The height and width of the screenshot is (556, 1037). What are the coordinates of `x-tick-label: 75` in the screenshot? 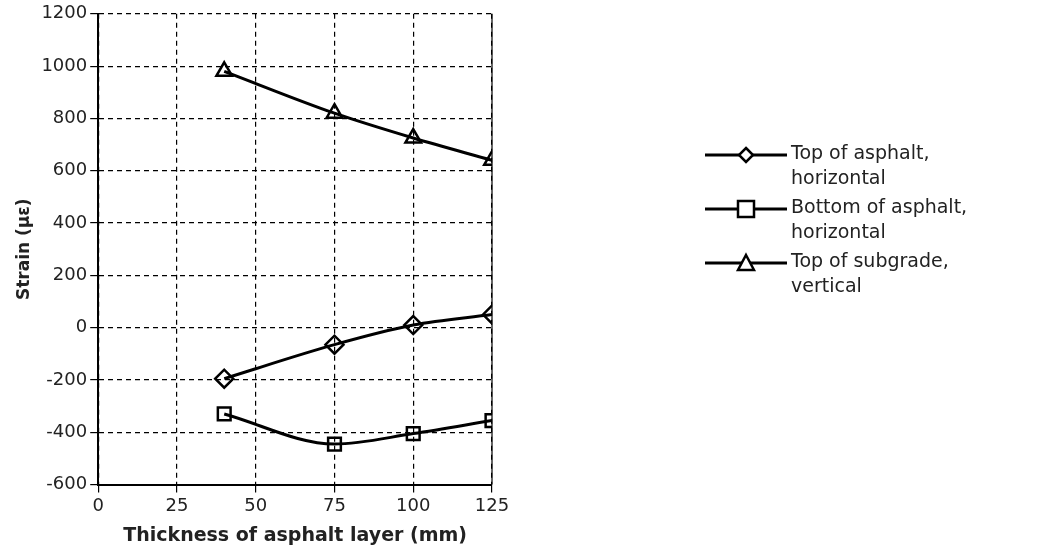 It's located at (334, 505).